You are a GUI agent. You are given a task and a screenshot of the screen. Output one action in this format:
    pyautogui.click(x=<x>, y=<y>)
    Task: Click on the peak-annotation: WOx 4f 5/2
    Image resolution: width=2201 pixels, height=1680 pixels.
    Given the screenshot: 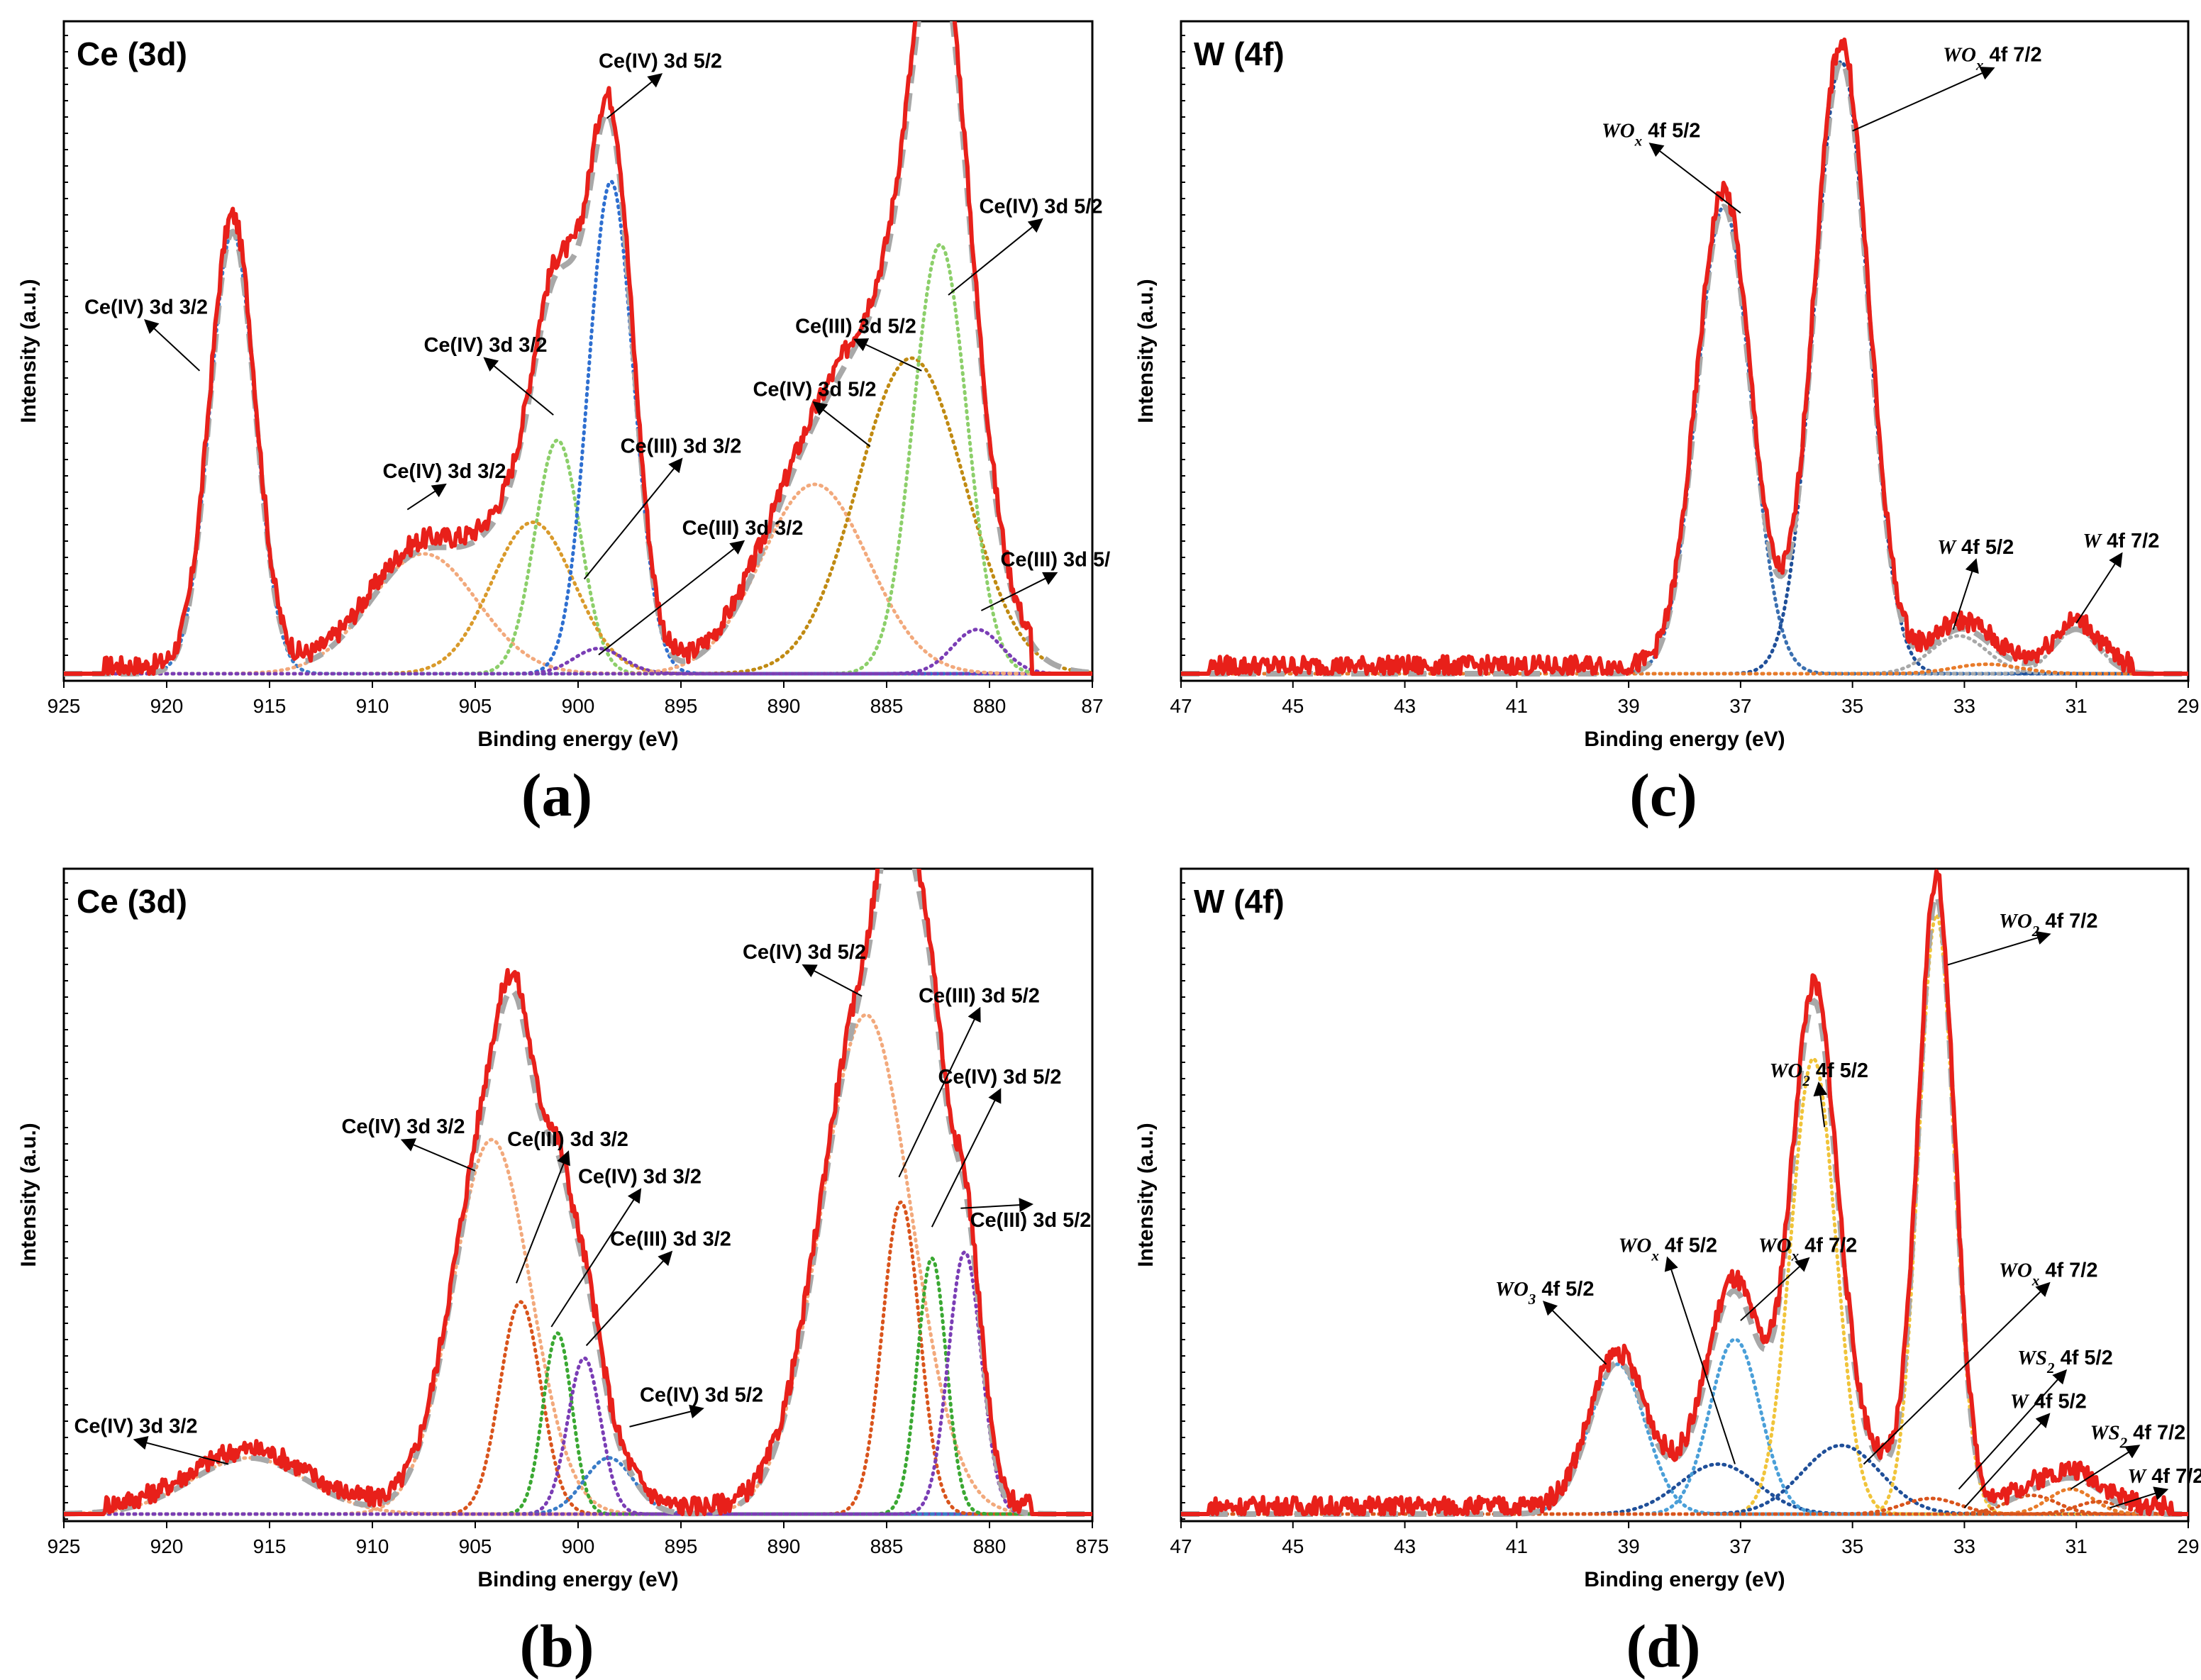 What is the action you would take?
    pyautogui.click(x=1671, y=167)
    